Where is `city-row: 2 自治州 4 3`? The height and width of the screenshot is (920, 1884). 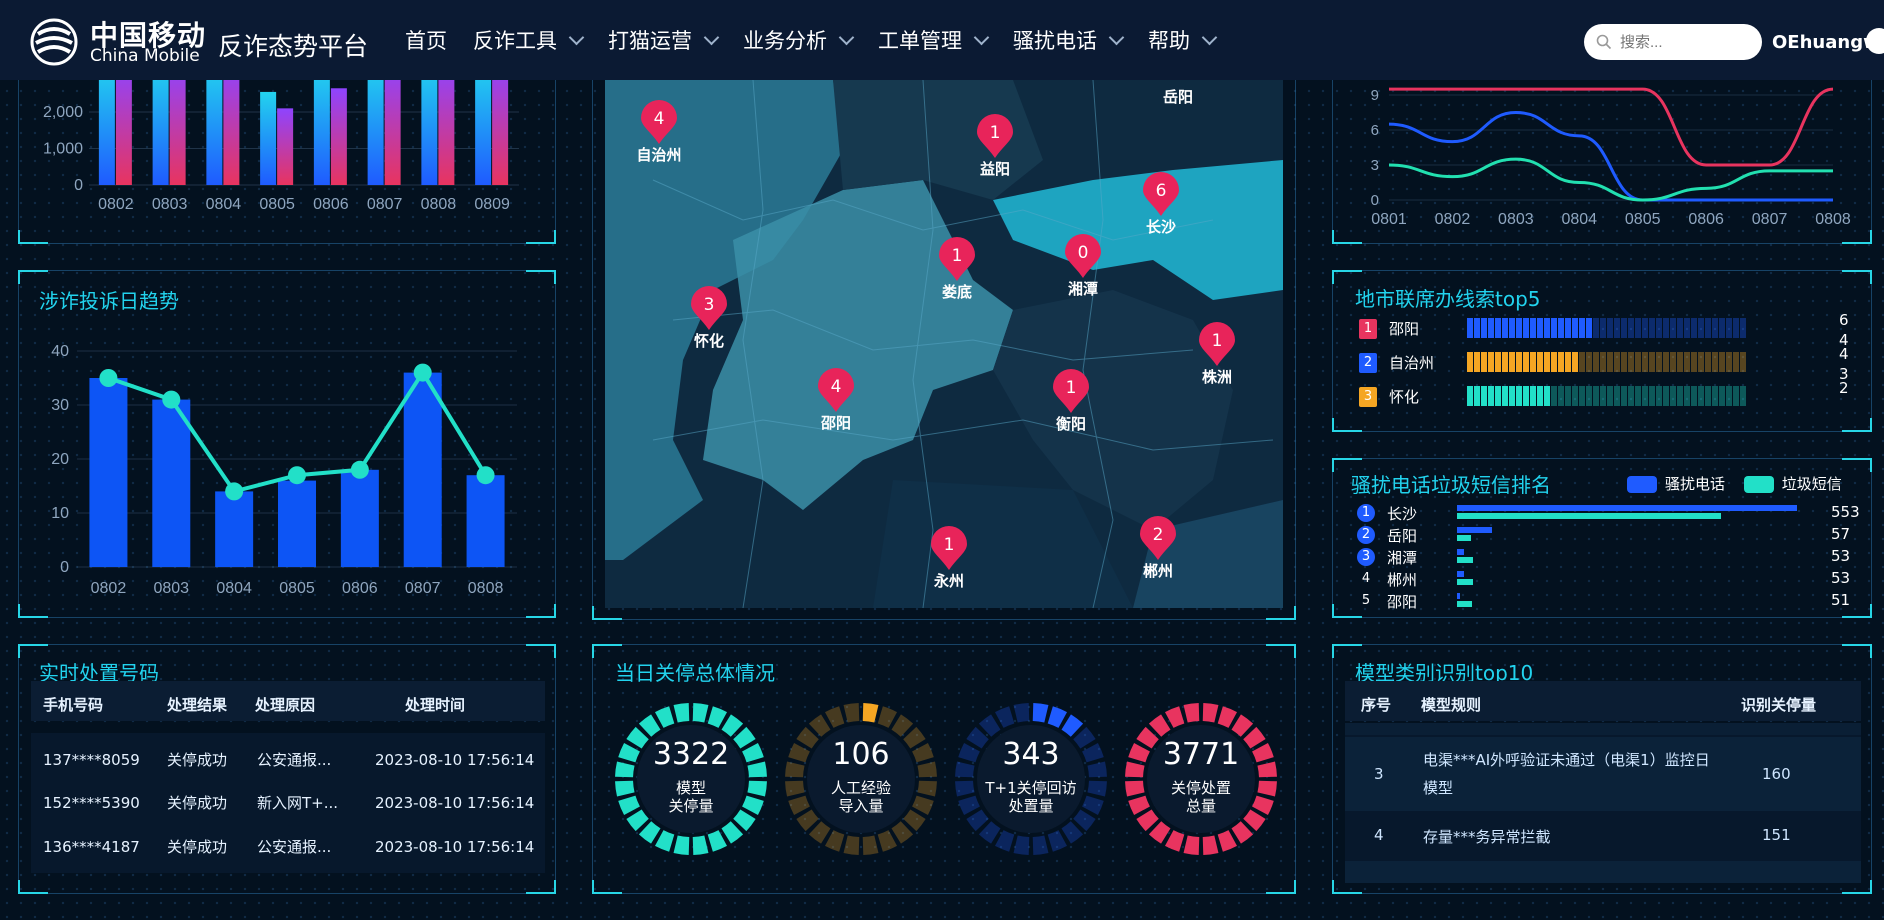
city-row: 2 自治州 4 3 is located at coordinates (1609, 364).